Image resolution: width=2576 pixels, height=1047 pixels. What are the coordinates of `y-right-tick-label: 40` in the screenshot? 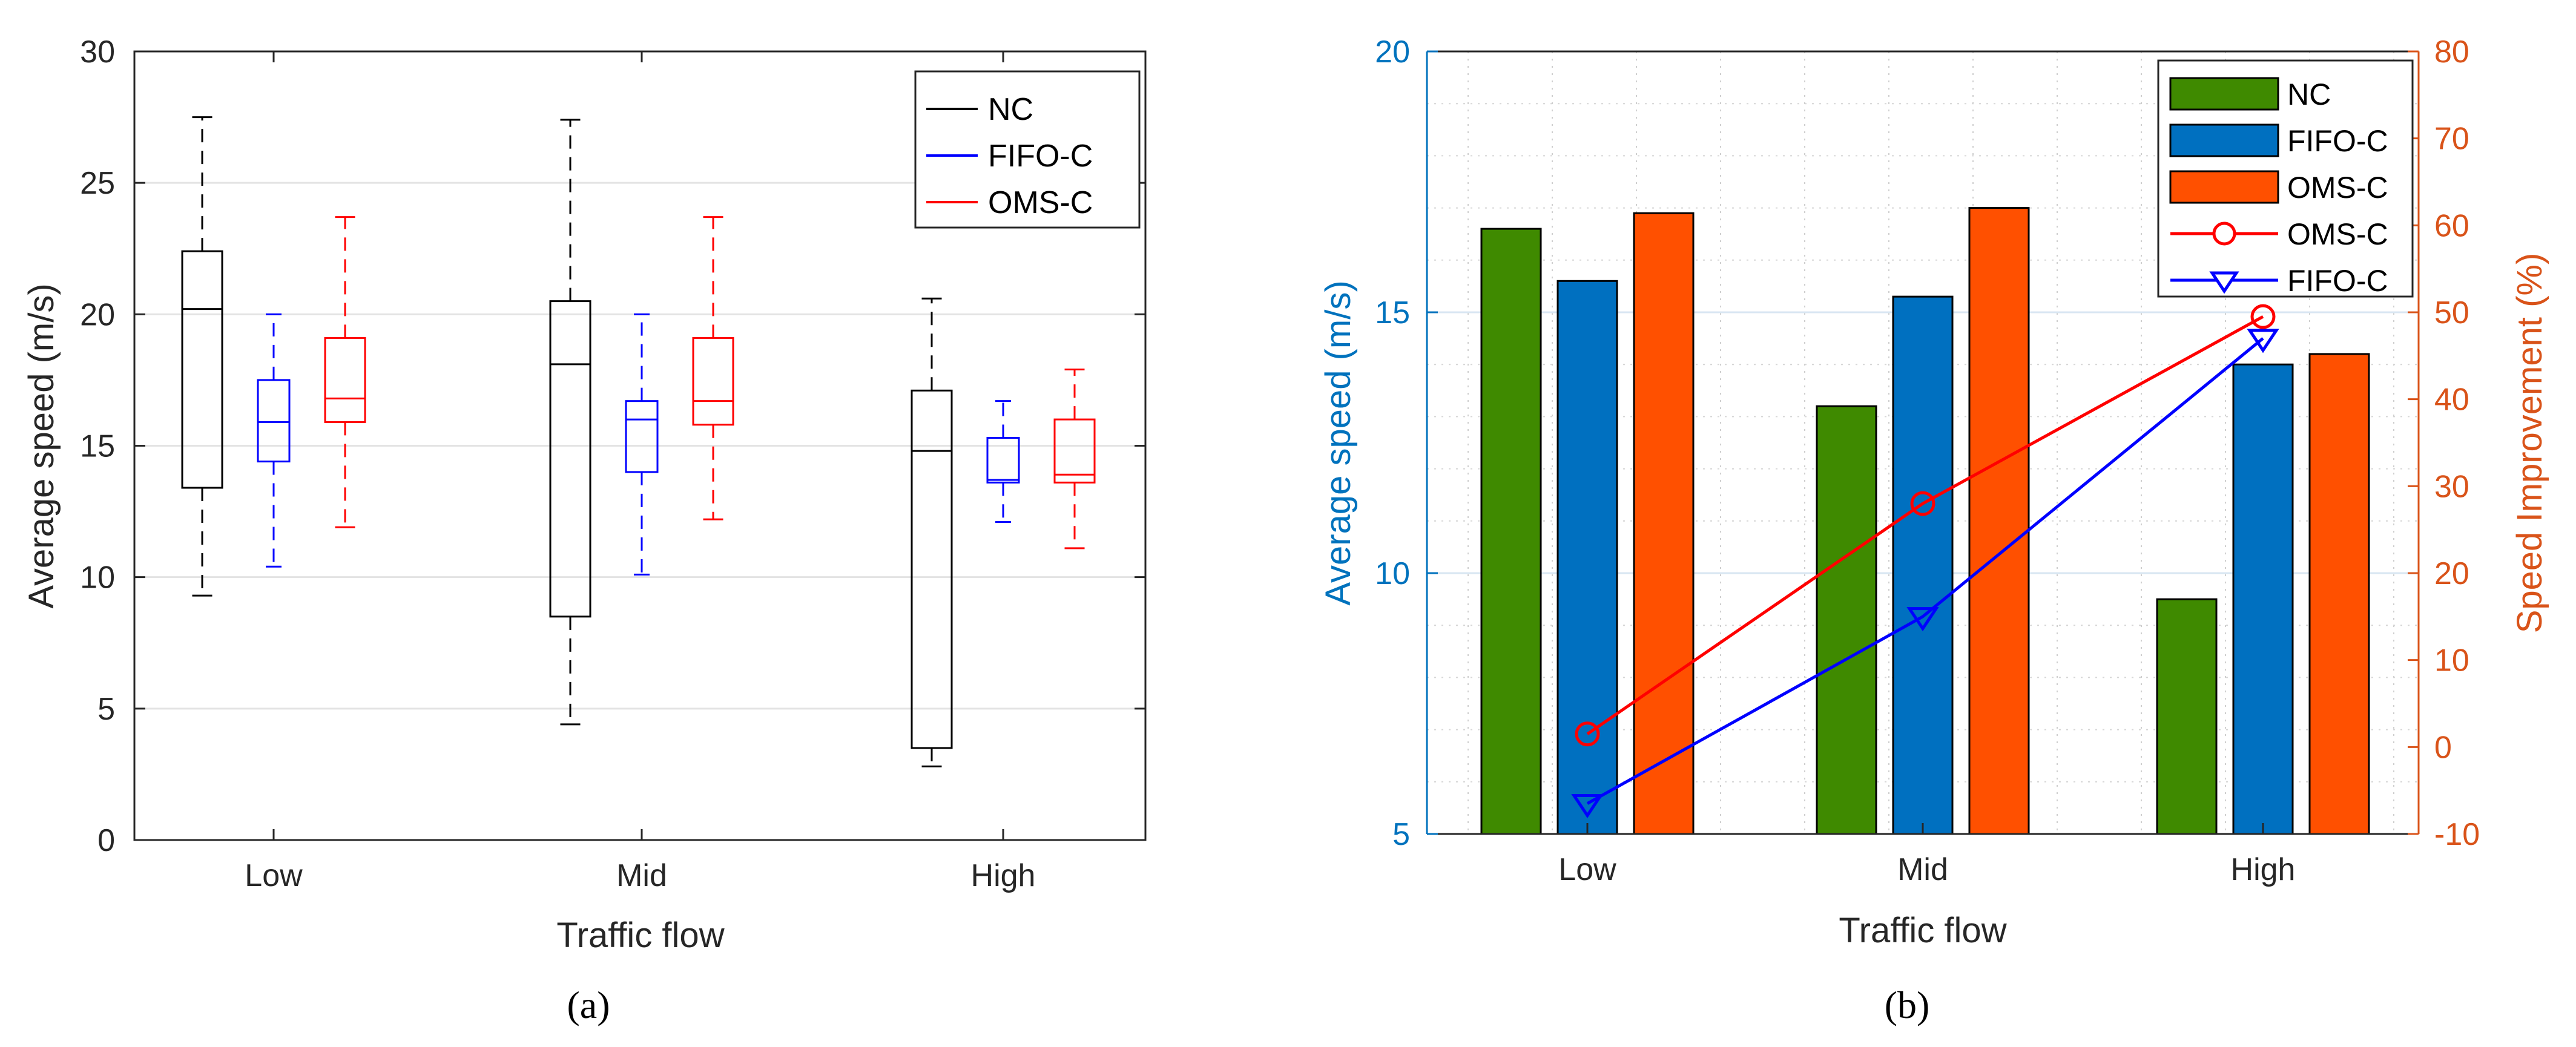 It's located at (2451, 400).